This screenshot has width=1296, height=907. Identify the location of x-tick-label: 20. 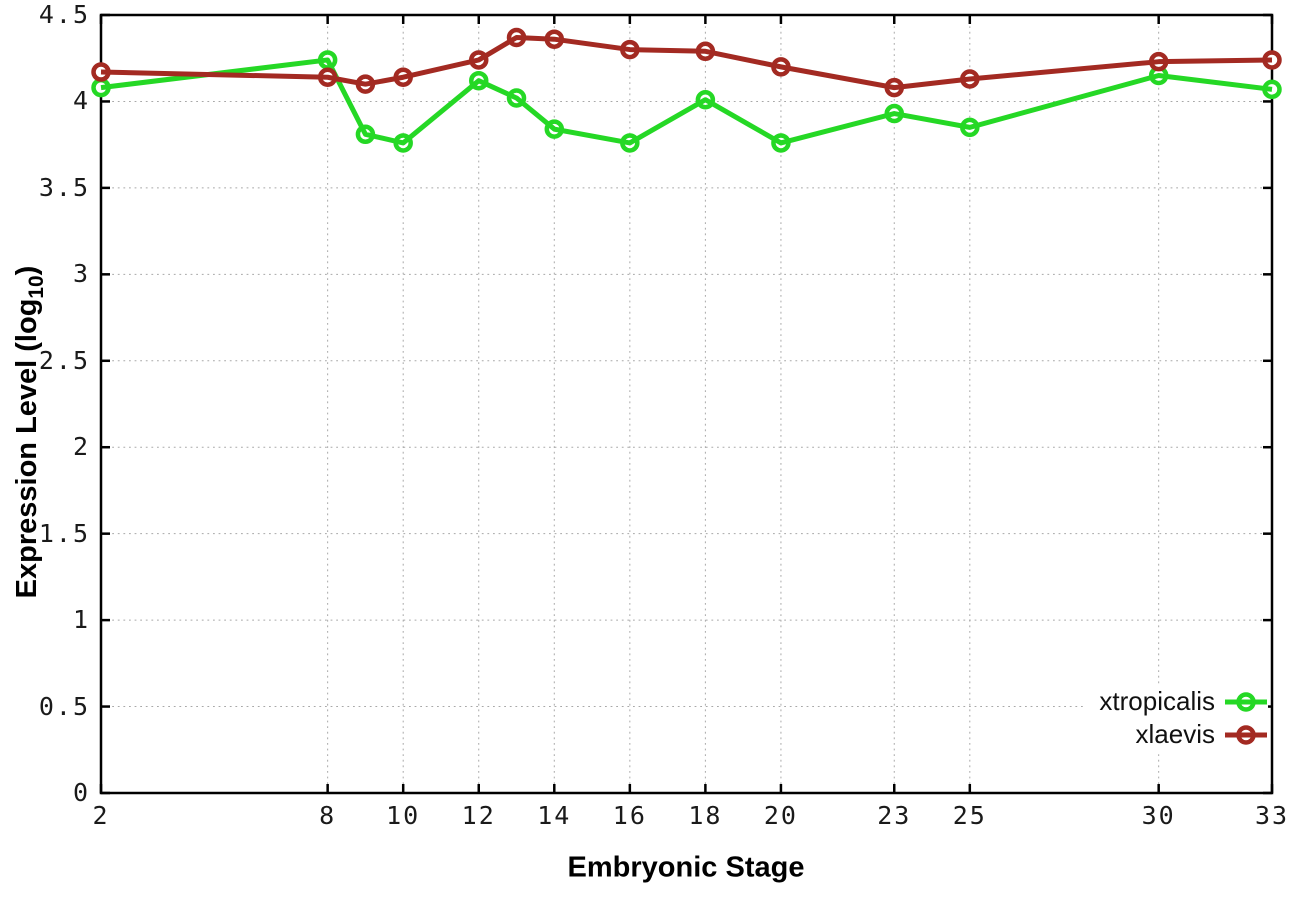
(780, 815).